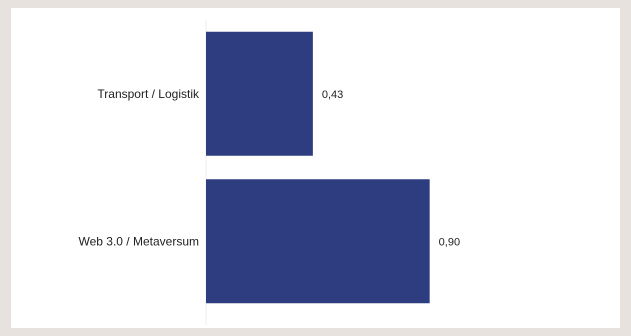  Describe the element at coordinates (139, 241) in the screenshot. I see `category-label-2: Web 3.0 / Metaversum` at that location.